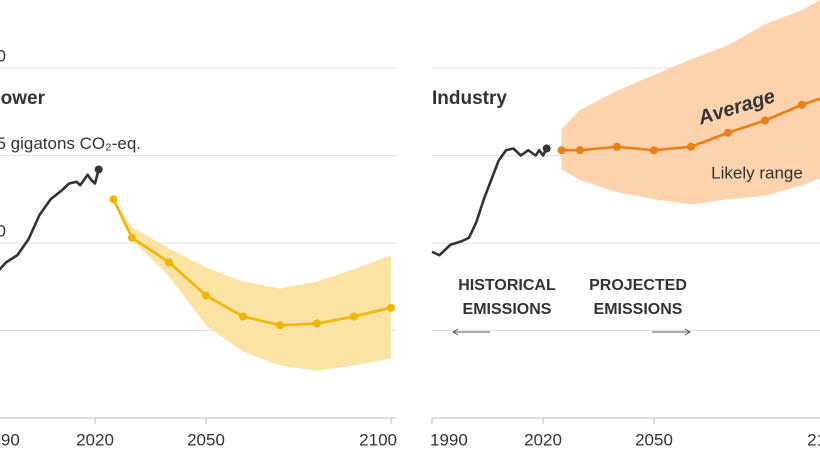 This screenshot has height=462, width=820. Describe the element at coordinates (507, 285) in the screenshot. I see `historical-label: HISTORICAL` at that location.